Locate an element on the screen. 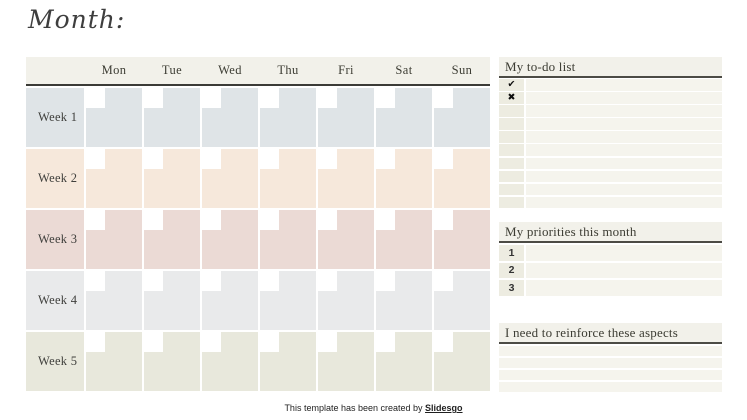  day-cell-week3-wed is located at coordinates (230, 239).